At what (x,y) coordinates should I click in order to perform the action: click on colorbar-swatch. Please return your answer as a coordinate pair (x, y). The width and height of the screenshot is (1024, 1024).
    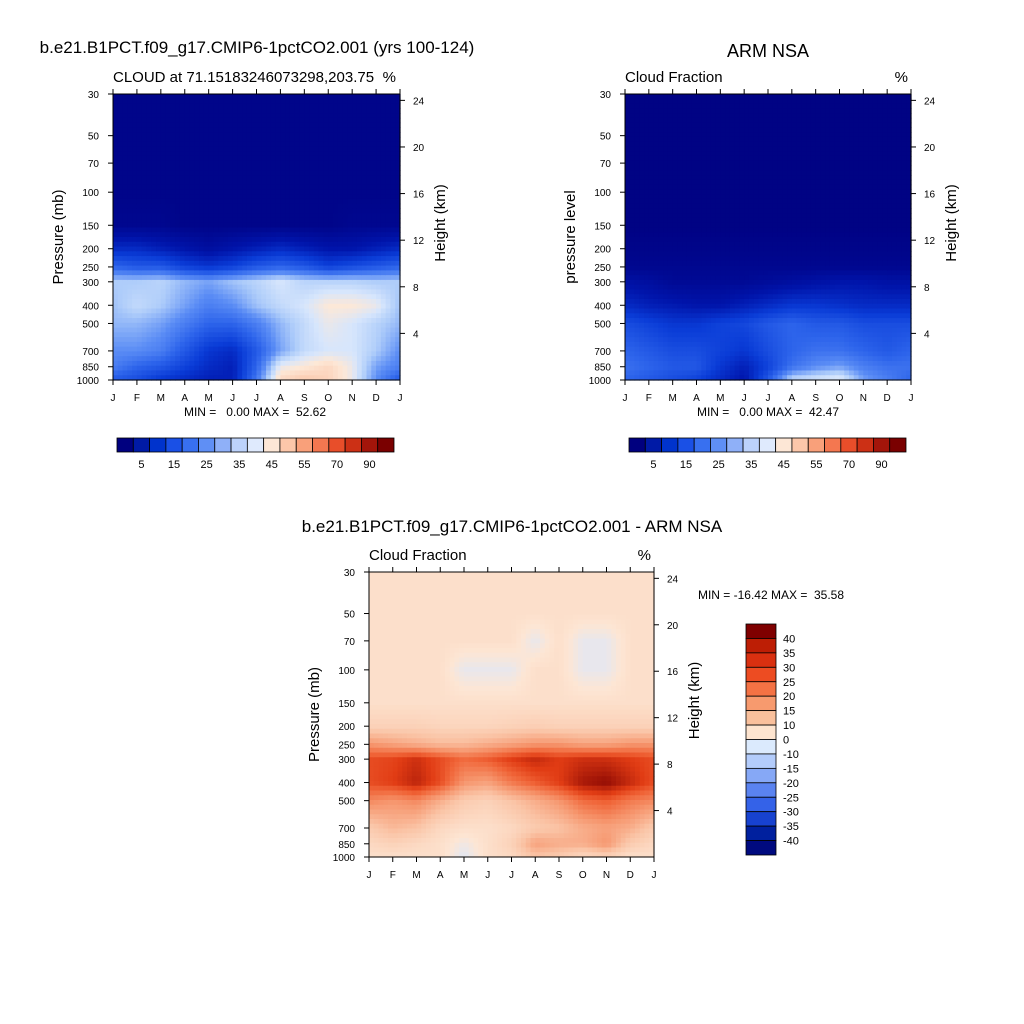
    Looking at the image, I should click on (353, 445).